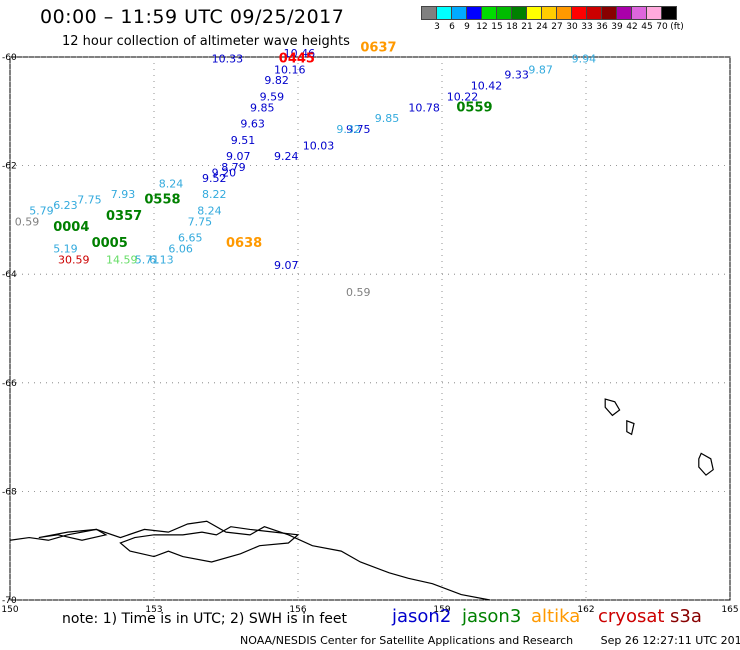  What do you see at coordinates (474, 107) in the screenshot?
I see `pass-time-label: 0559` at bounding box center [474, 107].